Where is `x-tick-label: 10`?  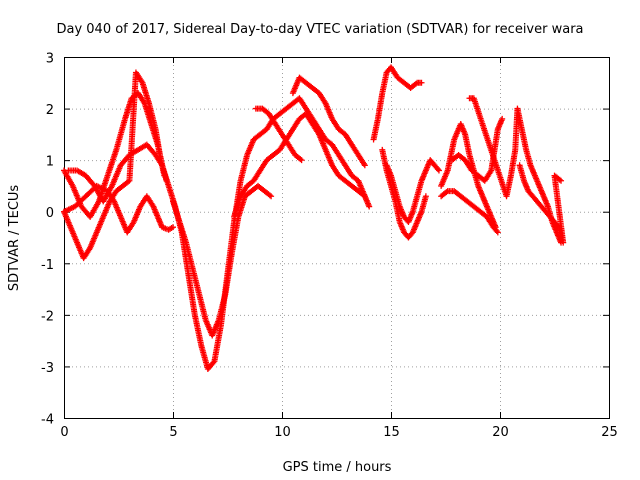 x-tick-label: 10 is located at coordinates (282, 432).